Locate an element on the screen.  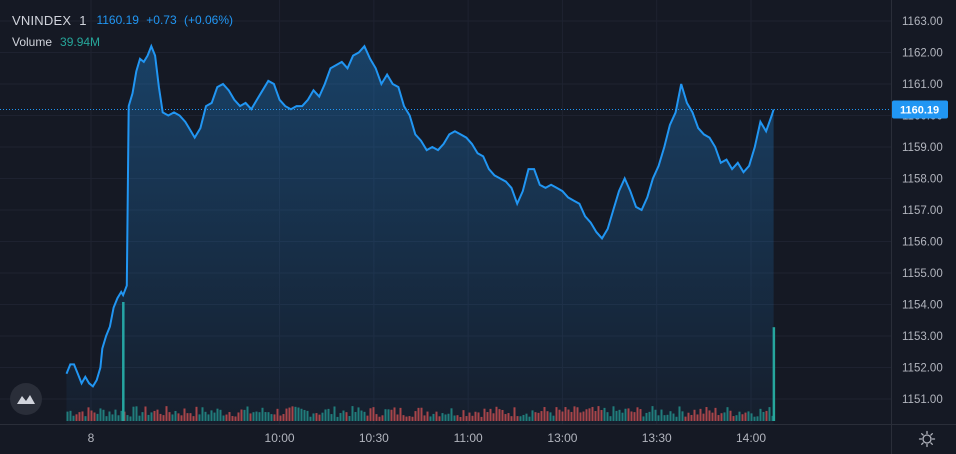
volume-label: Volume is located at coordinates (32, 42).